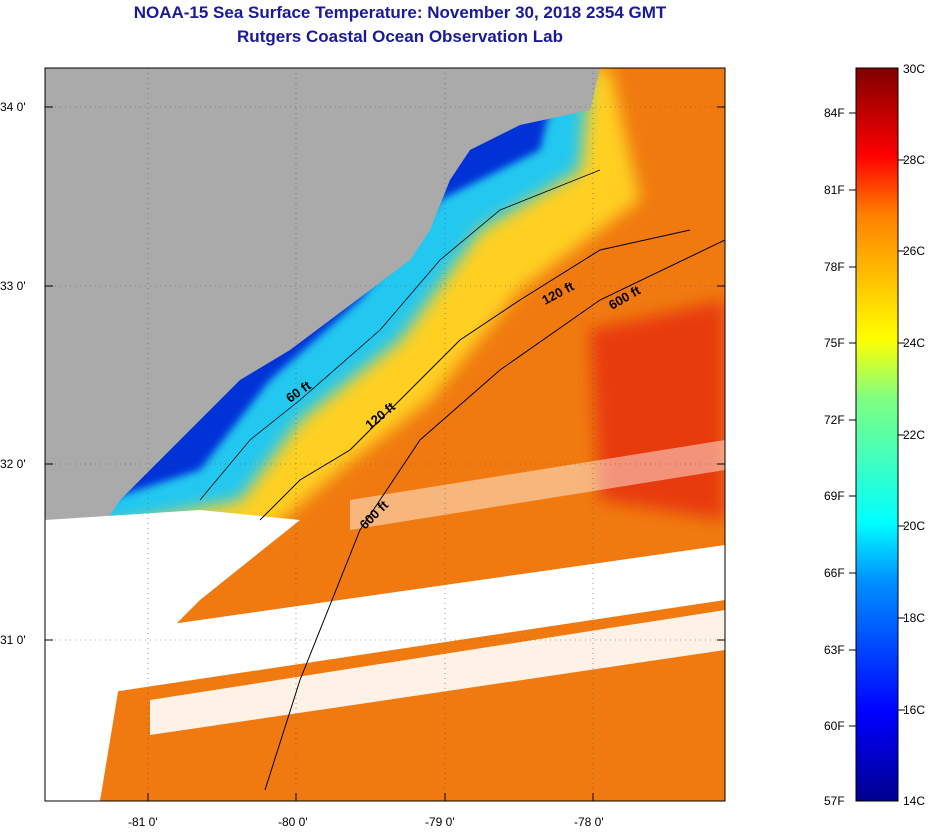 Image resolution: width=936 pixels, height=832 pixels. What do you see at coordinates (914, 618) in the screenshot?
I see `colorbar-c-label: 18C` at bounding box center [914, 618].